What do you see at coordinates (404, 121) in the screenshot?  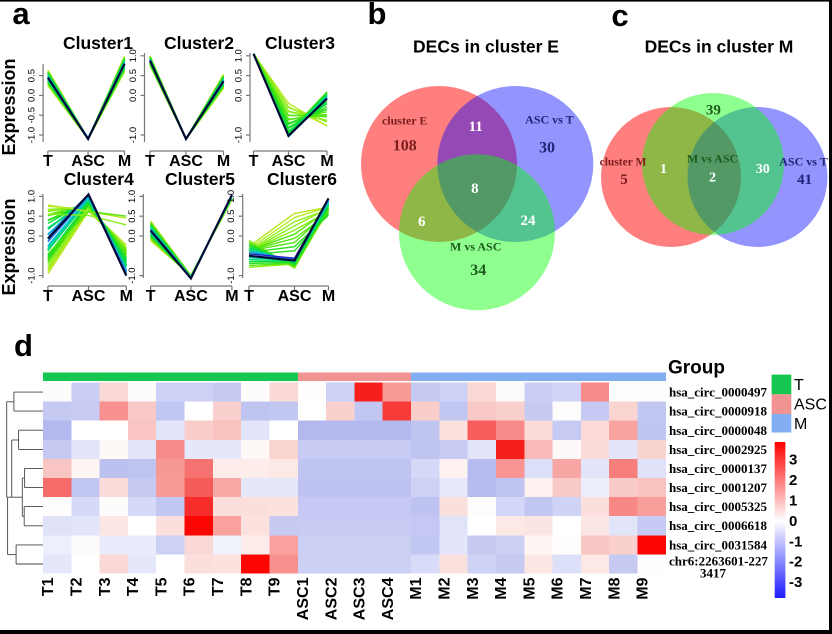 I see `svg-text: cluster E` at bounding box center [404, 121].